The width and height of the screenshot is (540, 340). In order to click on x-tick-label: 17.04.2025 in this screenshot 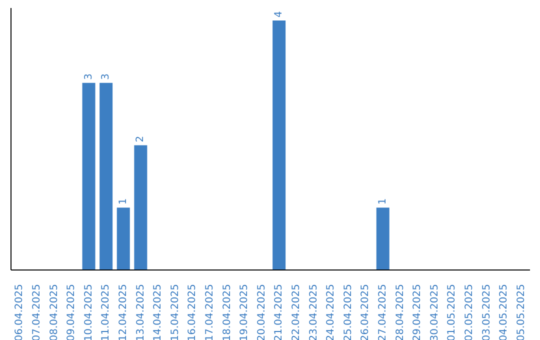, I will do `click(210, 312)`.